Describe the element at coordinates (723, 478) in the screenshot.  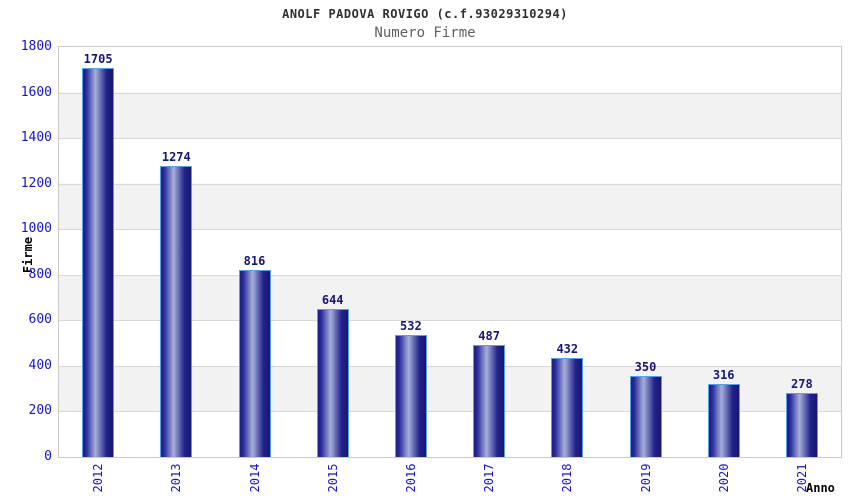
I see `x-tick-label-2020: 2020` at that location.